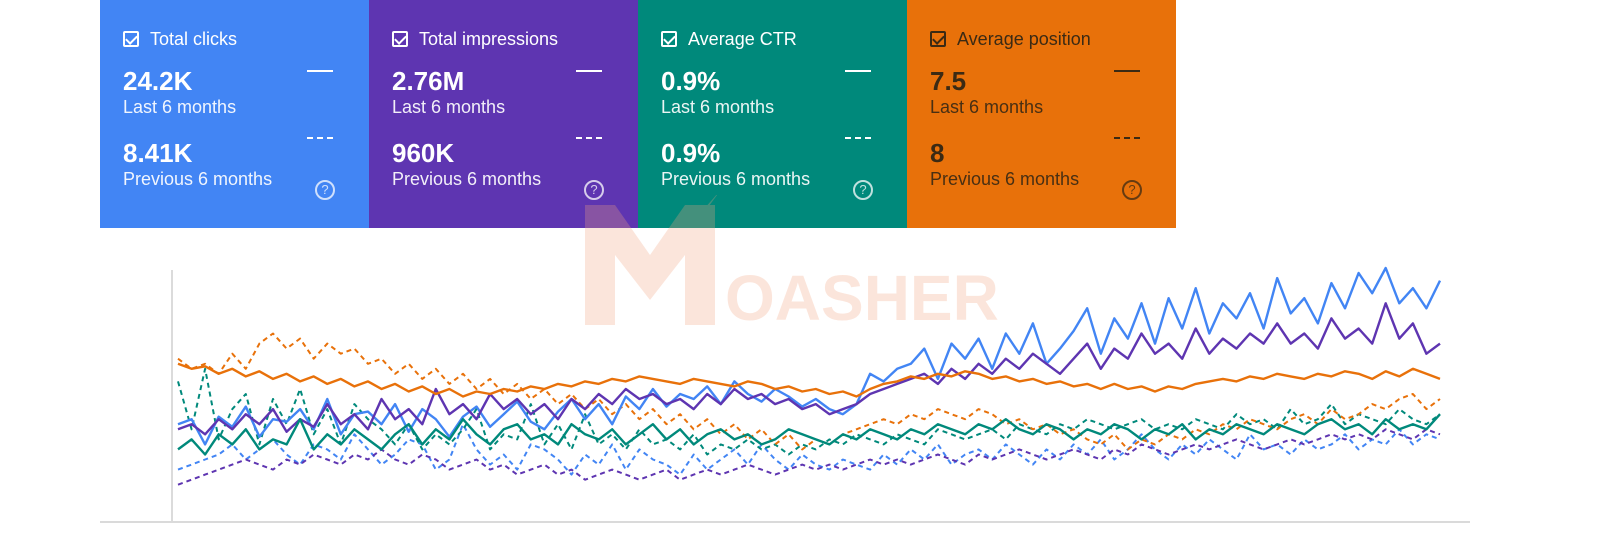  Describe the element at coordinates (691, 81) in the screenshot. I see `metric-value: 0.9%` at that location.